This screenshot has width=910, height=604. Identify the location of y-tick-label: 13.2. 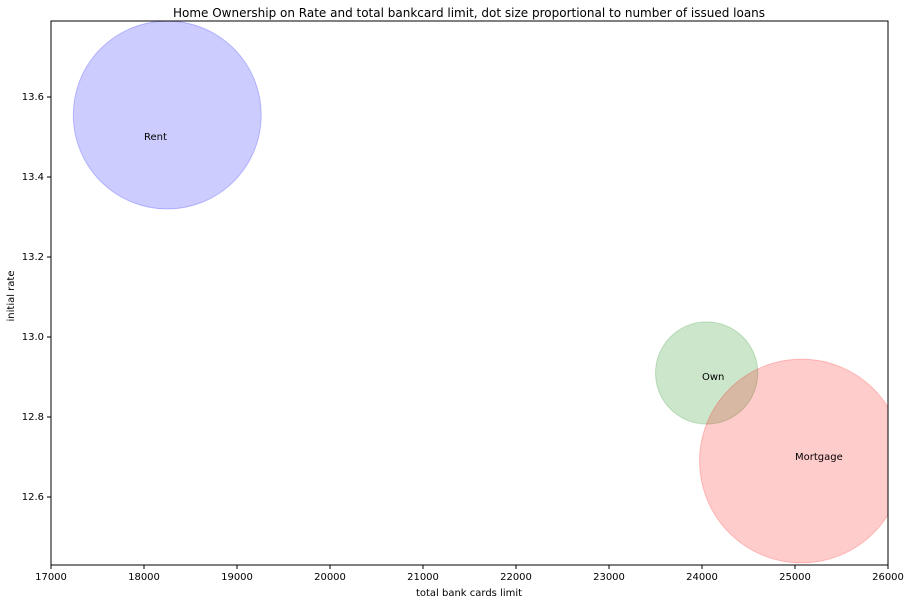
(33, 257).